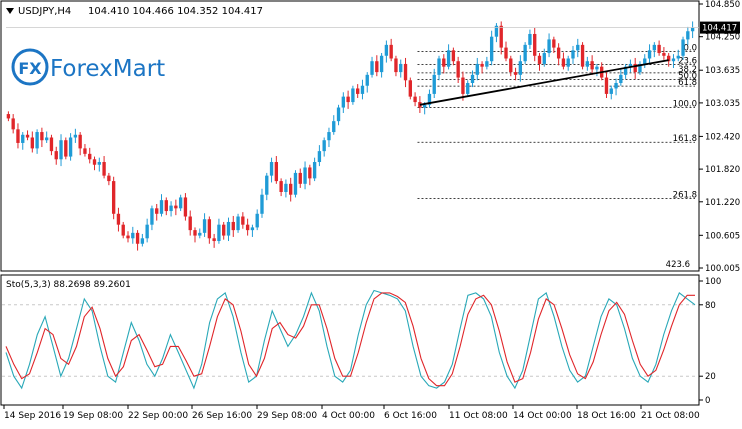 The width and height of the screenshot is (742, 429). What do you see at coordinates (68, 285) in the screenshot?
I see `oscillator-label: Sto(5,3,3) 88.2698 89.2601` at bounding box center [68, 285].